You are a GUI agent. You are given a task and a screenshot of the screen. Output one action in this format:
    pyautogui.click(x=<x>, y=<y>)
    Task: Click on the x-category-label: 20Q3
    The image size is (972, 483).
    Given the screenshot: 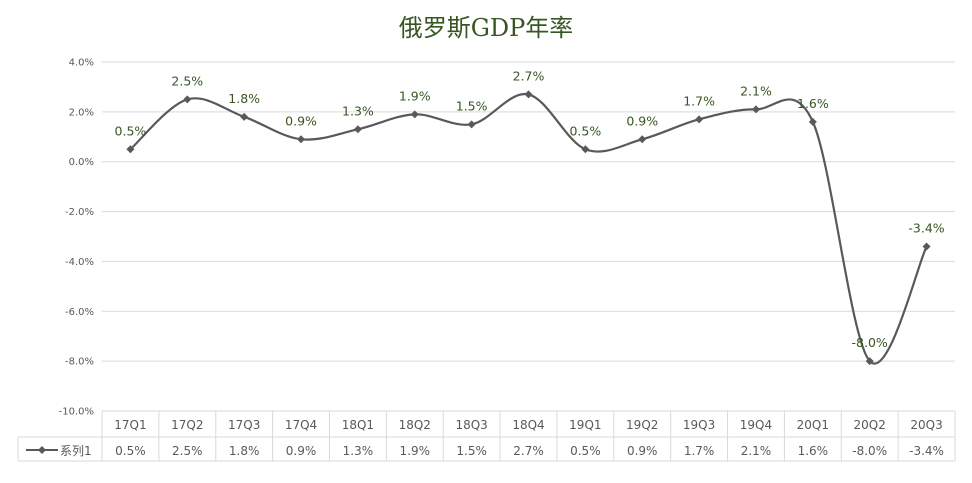 What is the action you would take?
    pyautogui.click(x=926, y=425)
    